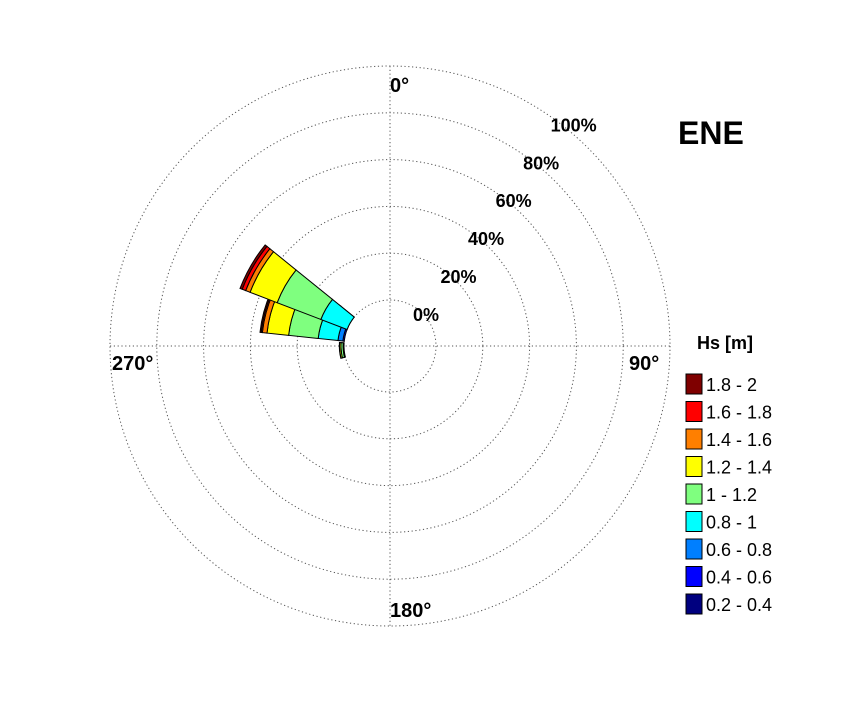 The image size is (866, 718). I want to click on radial-tick-1: 20%, so click(459, 277).